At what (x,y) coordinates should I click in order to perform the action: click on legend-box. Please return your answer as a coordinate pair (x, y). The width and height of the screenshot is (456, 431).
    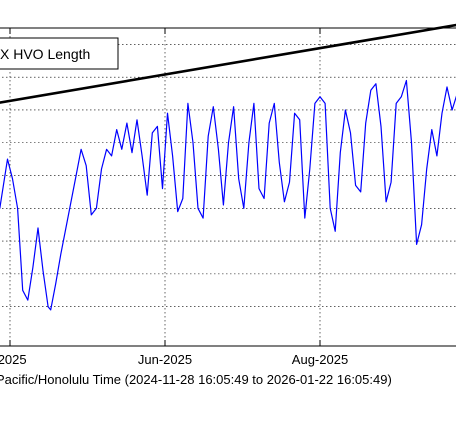
    Looking at the image, I should click on (59, 53).